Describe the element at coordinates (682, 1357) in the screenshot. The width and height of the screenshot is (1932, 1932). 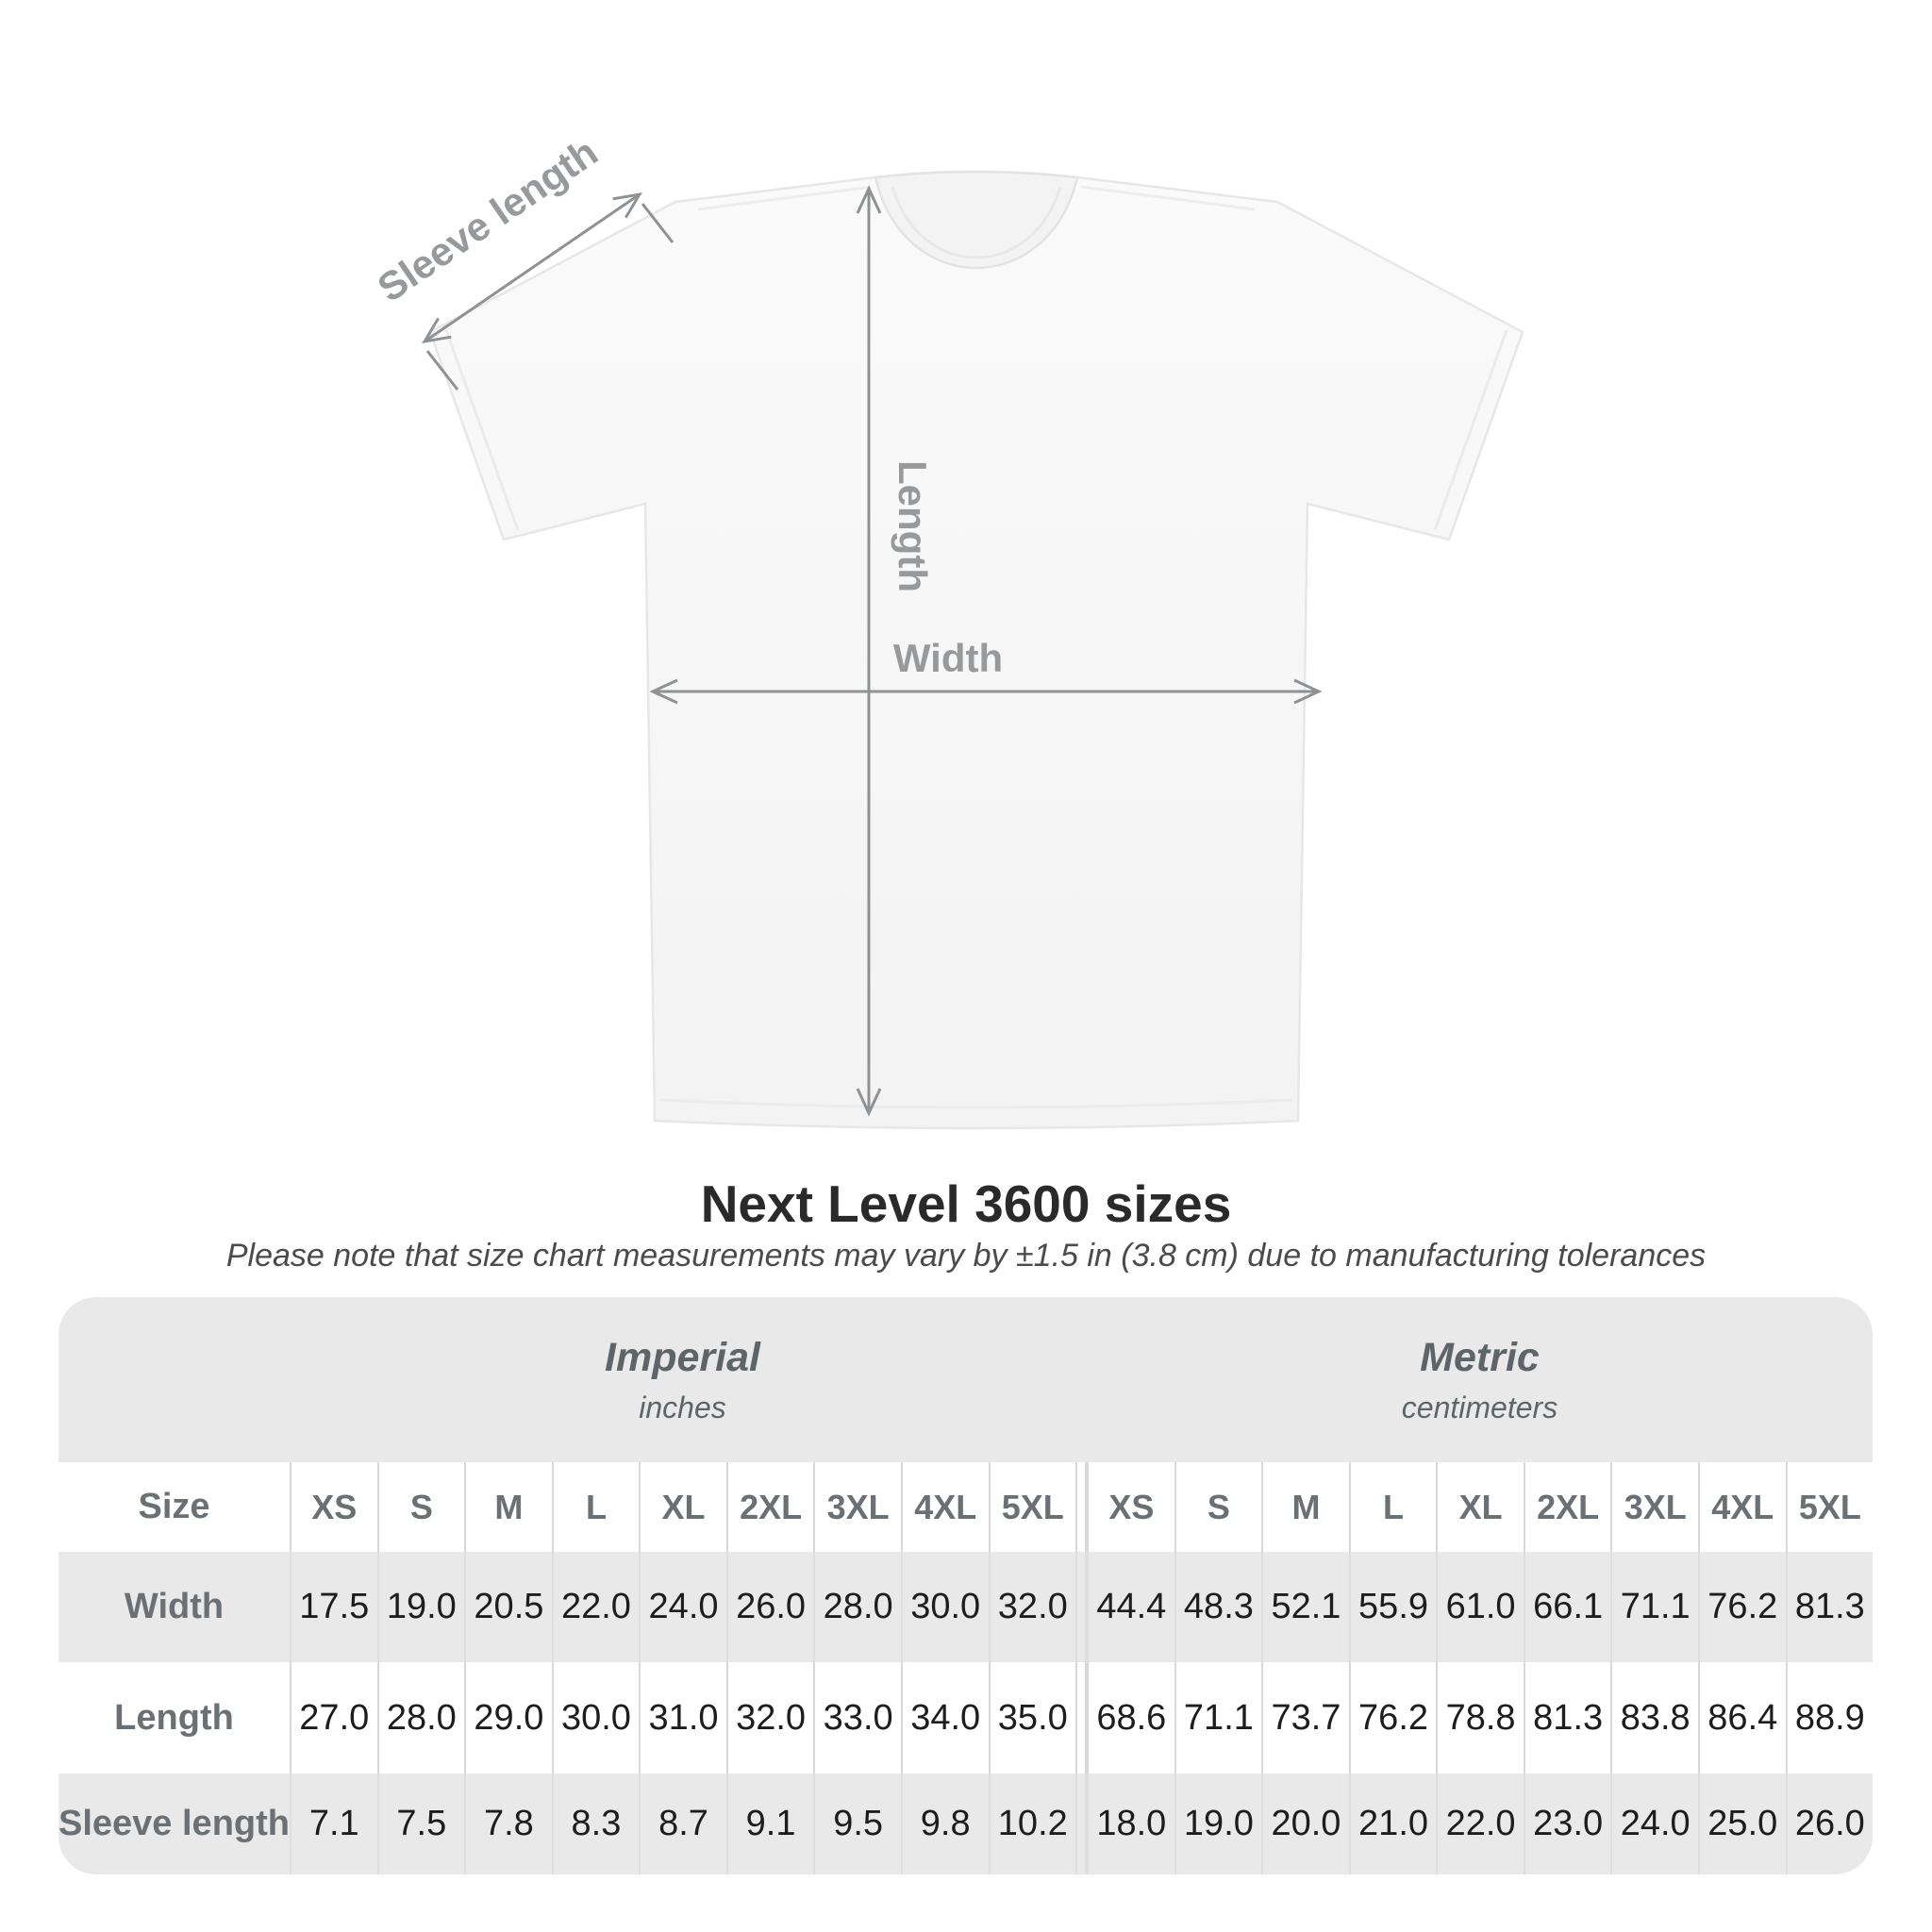
I see `imperial-title: Imperial` at that location.